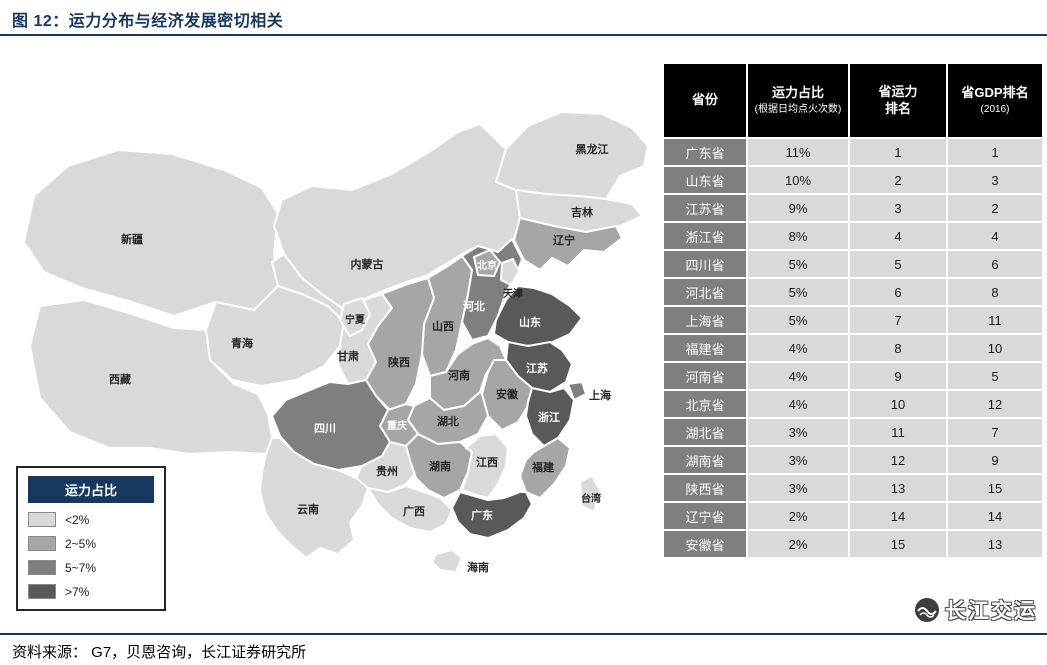 The image size is (1047, 665). What do you see at coordinates (507, 395) in the screenshot?
I see `province-anhui` at bounding box center [507, 395].